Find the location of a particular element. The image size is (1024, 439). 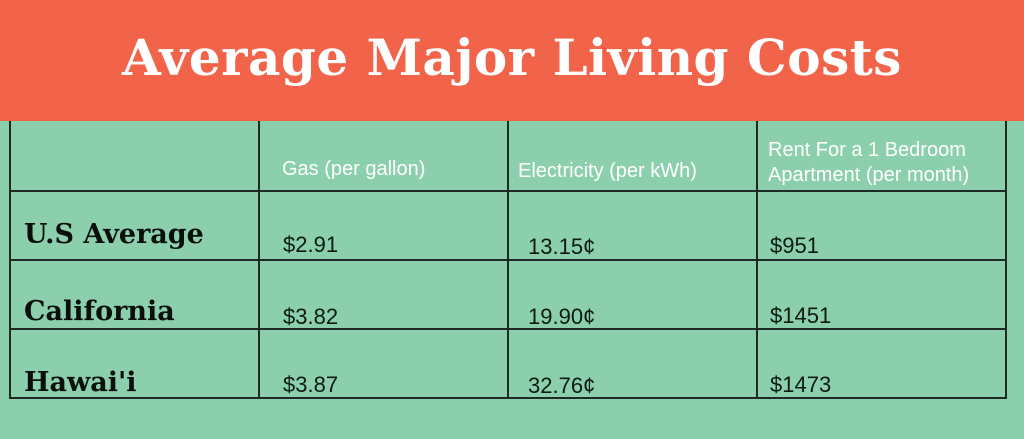

grid-line-v0 is located at coordinates (10, 260).